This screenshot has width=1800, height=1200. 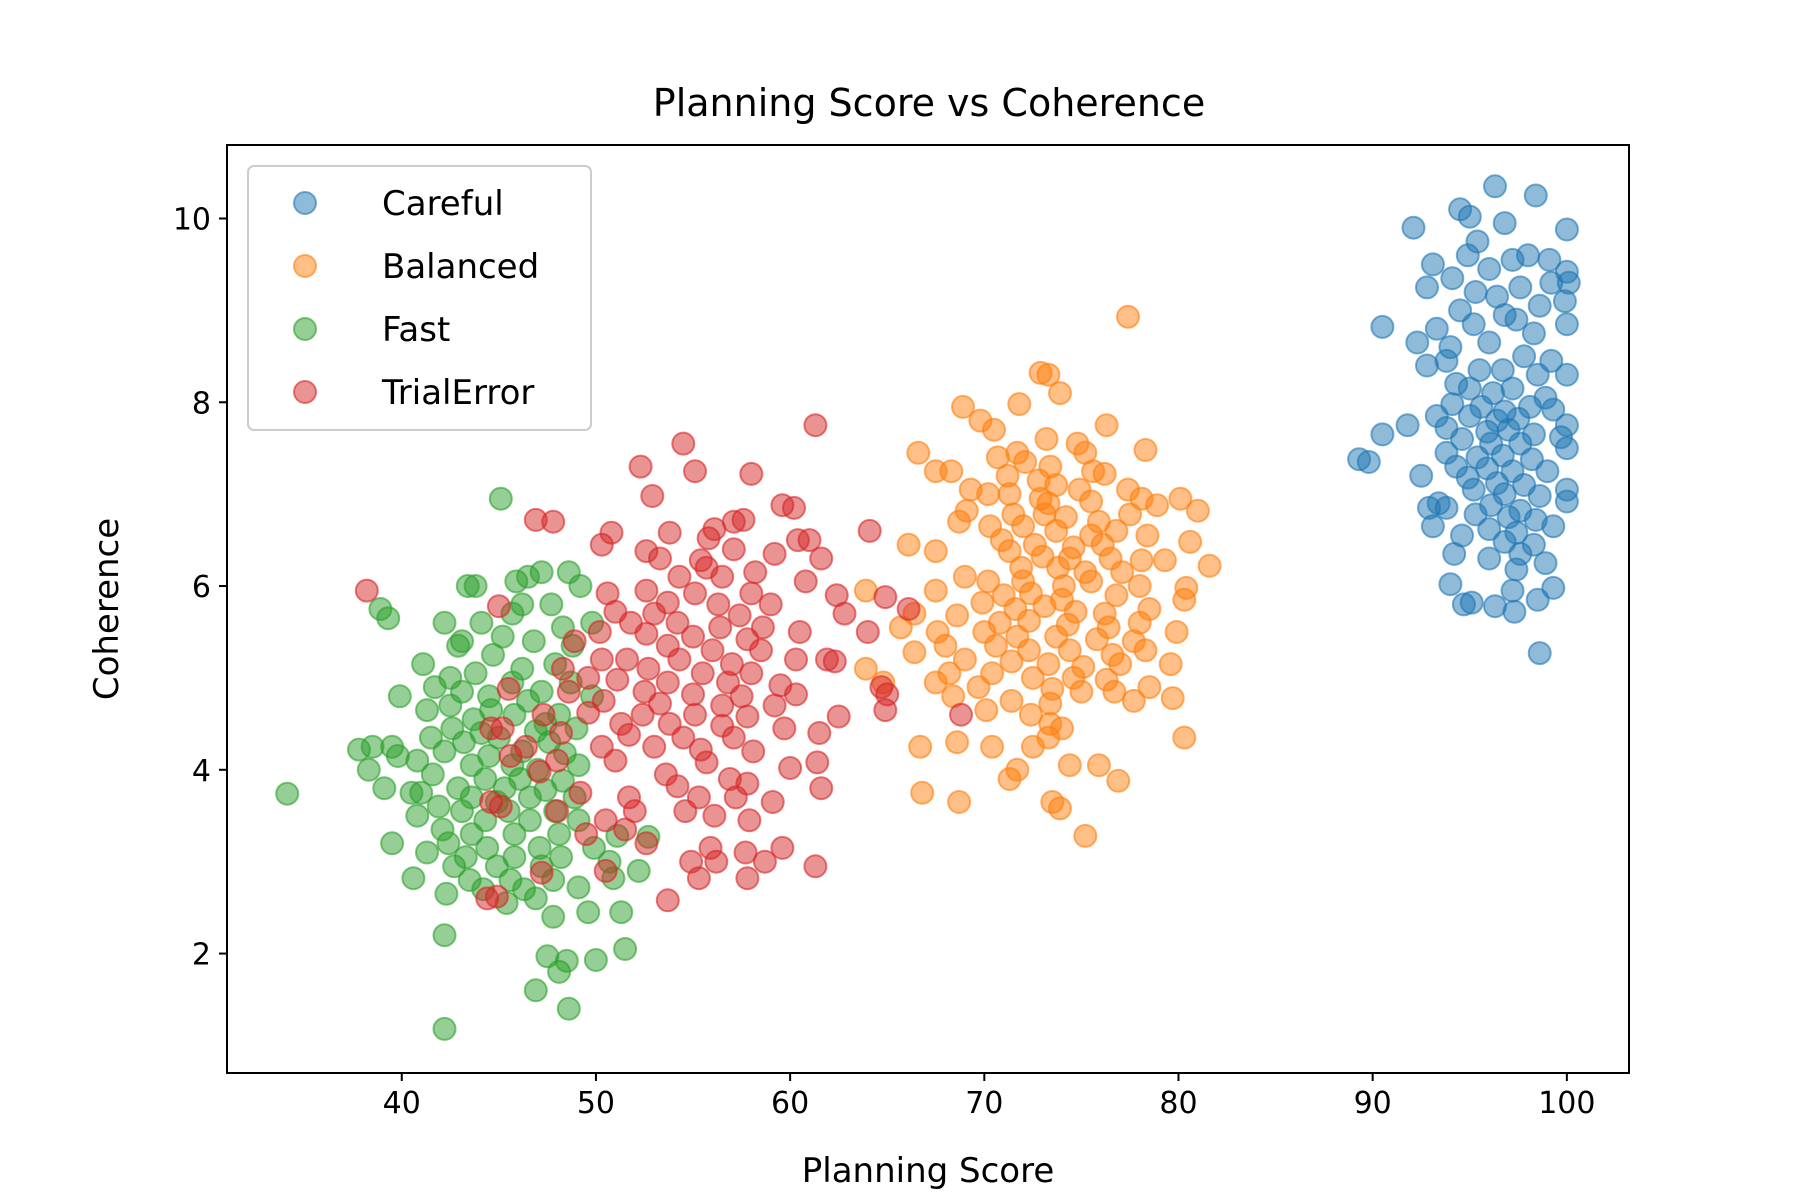 What do you see at coordinates (663, 663) in the screenshot?
I see `series-trialerror` at bounding box center [663, 663].